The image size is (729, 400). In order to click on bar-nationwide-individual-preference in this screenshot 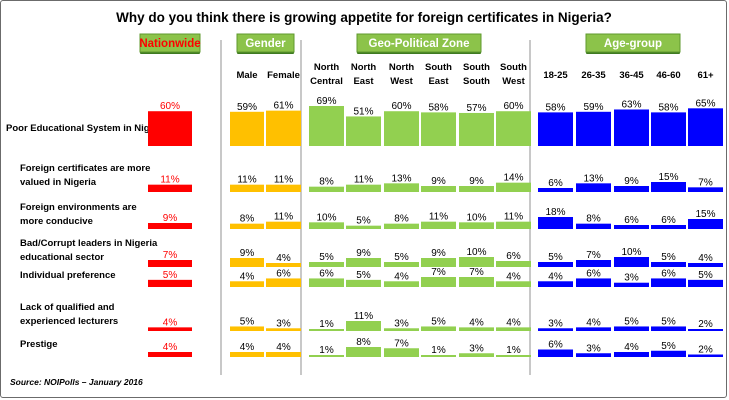, I will do `click(170, 283)`.